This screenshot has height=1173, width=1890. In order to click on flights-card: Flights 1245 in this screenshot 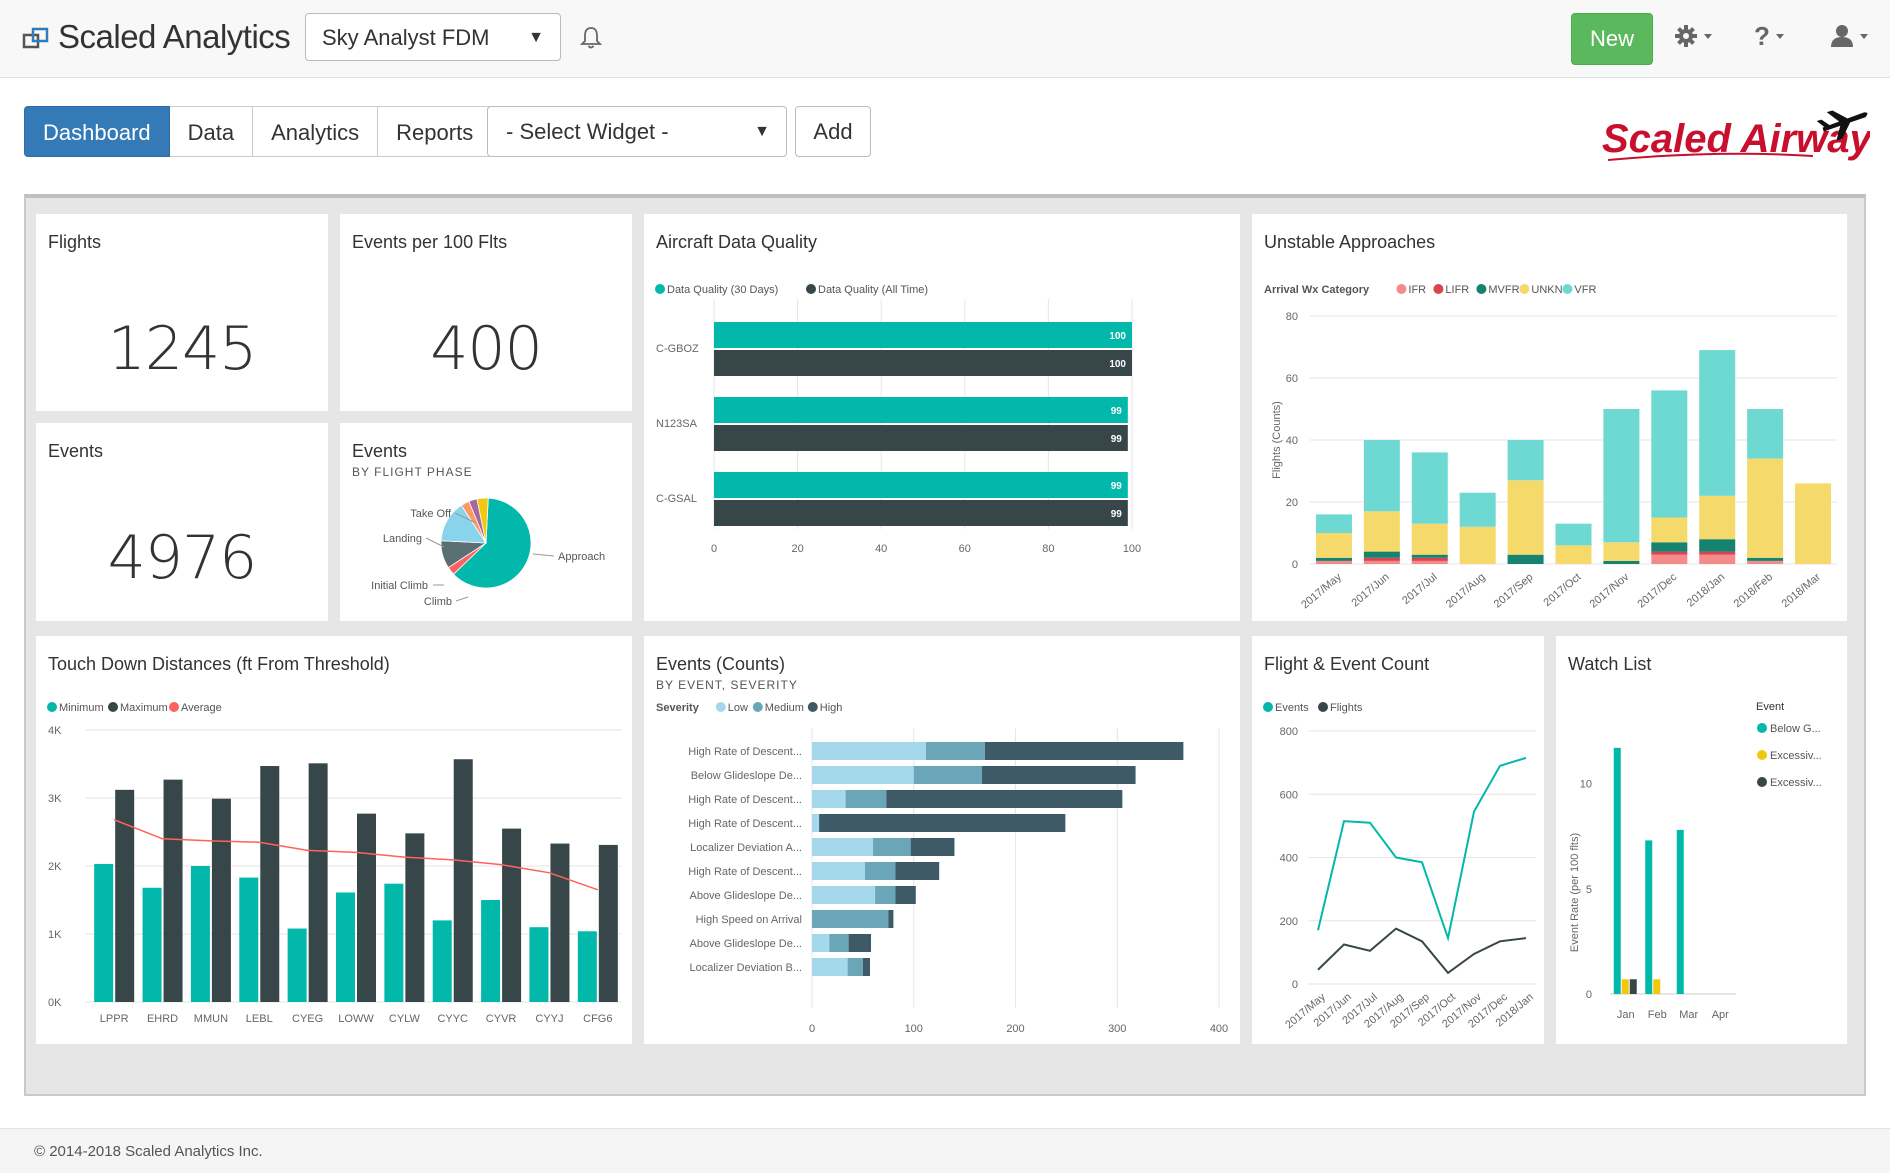, I will do `click(182, 312)`.